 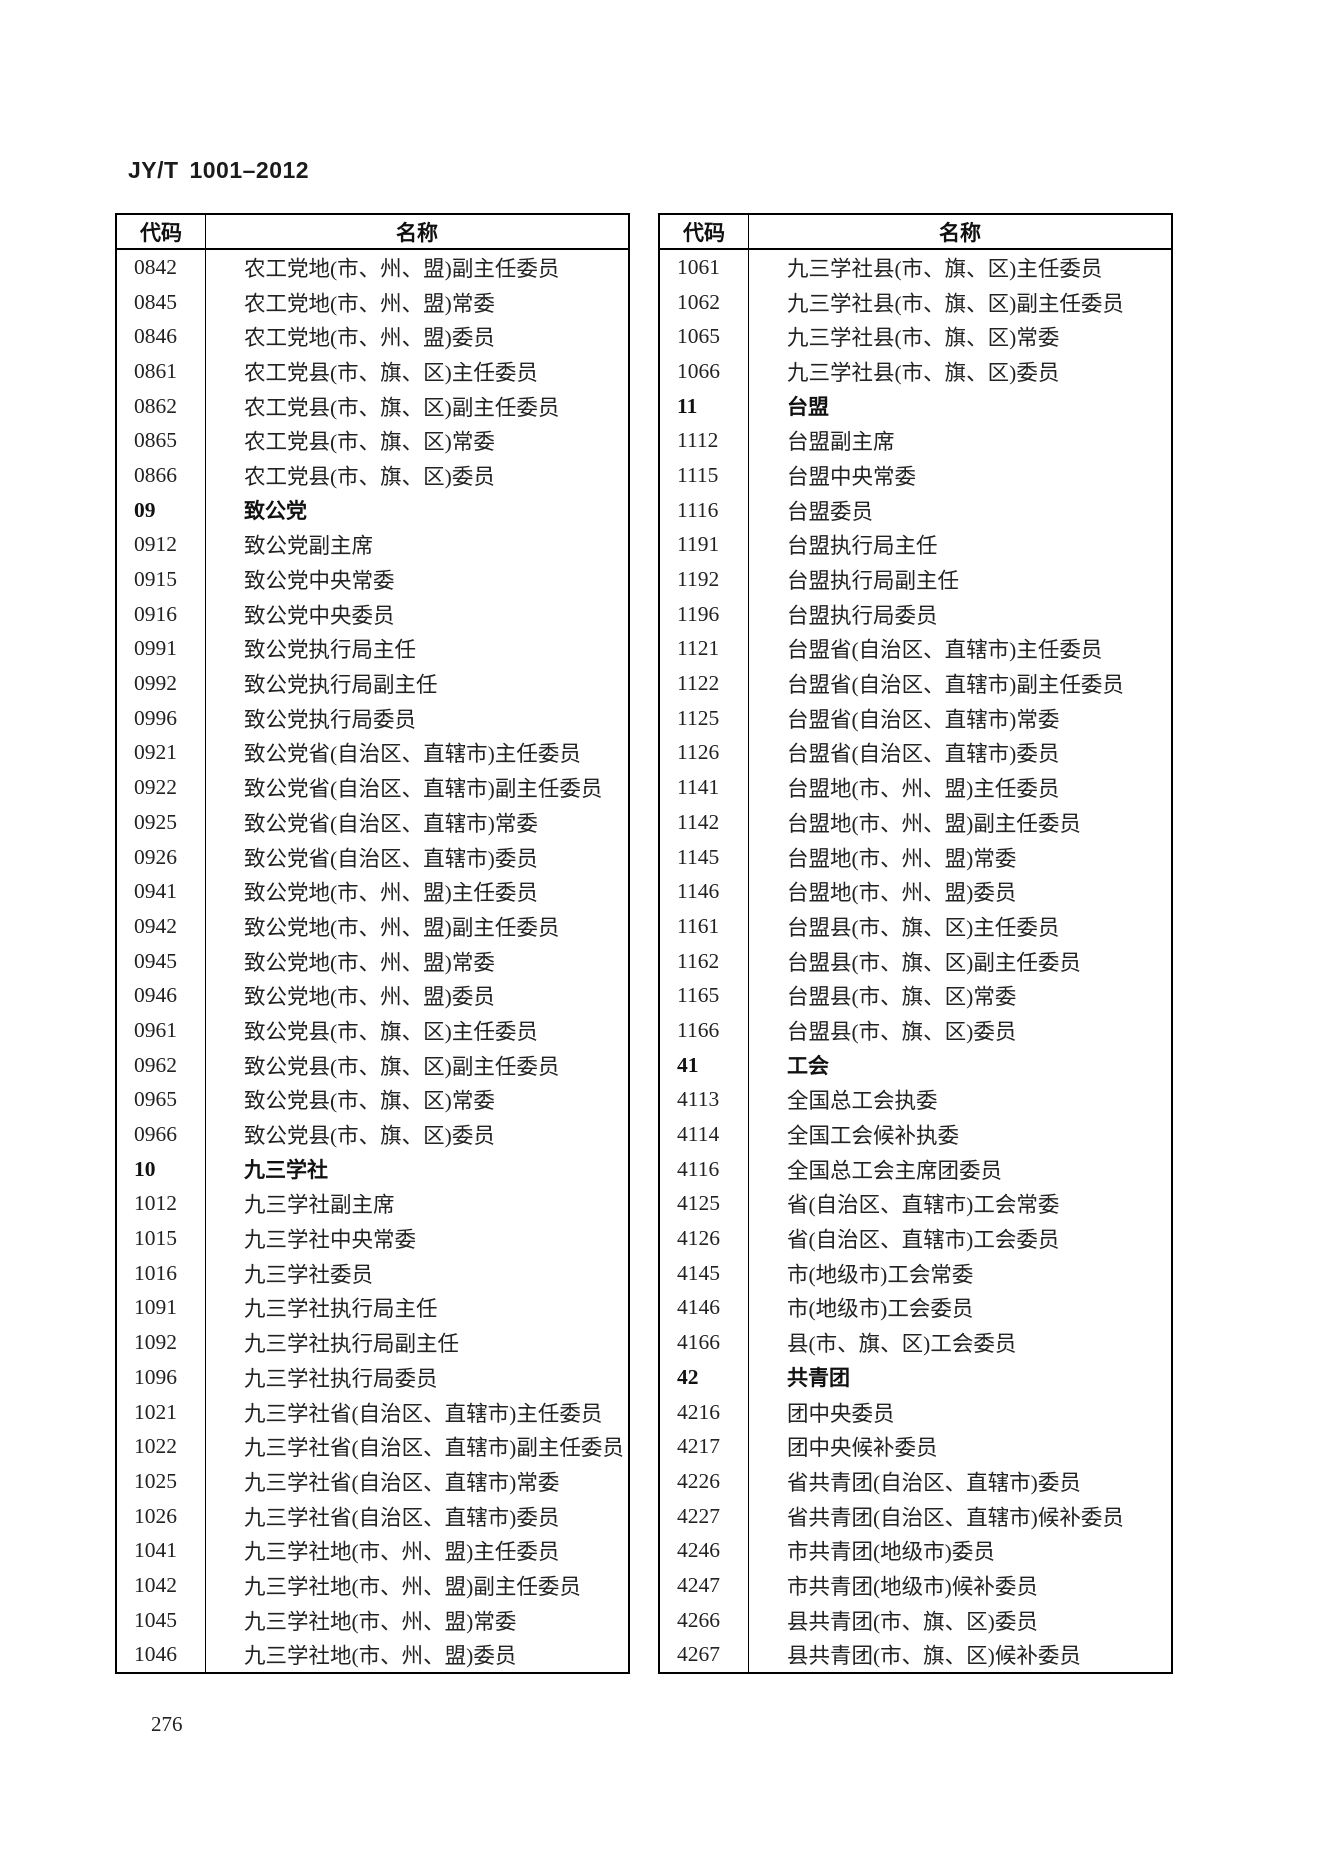 What do you see at coordinates (372, 1655) in the screenshot?
I see `table-row: 1046 九三学社地(市、州、盟)委员` at bounding box center [372, 1655].